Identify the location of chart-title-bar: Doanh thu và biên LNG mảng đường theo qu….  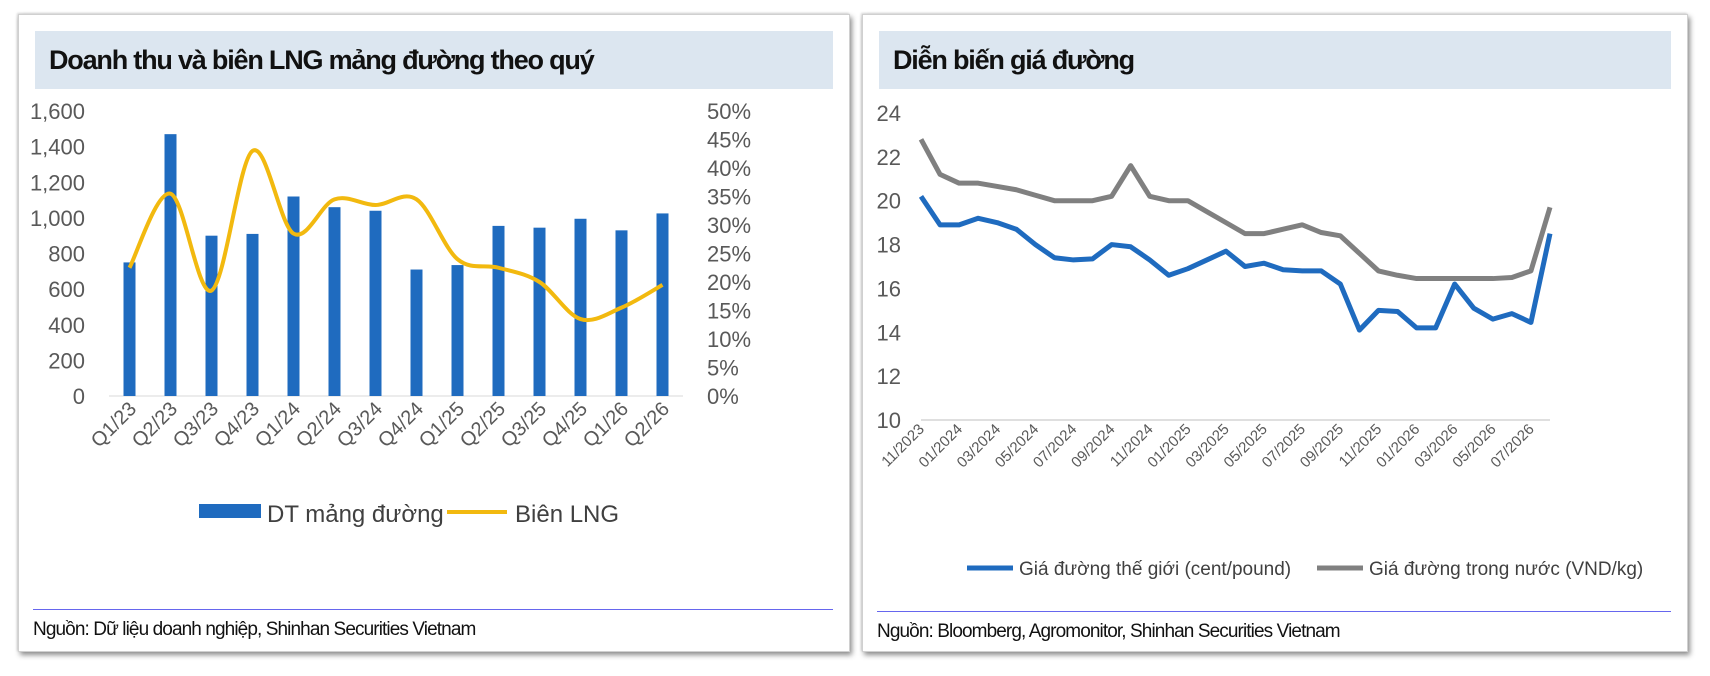
(434, 60).